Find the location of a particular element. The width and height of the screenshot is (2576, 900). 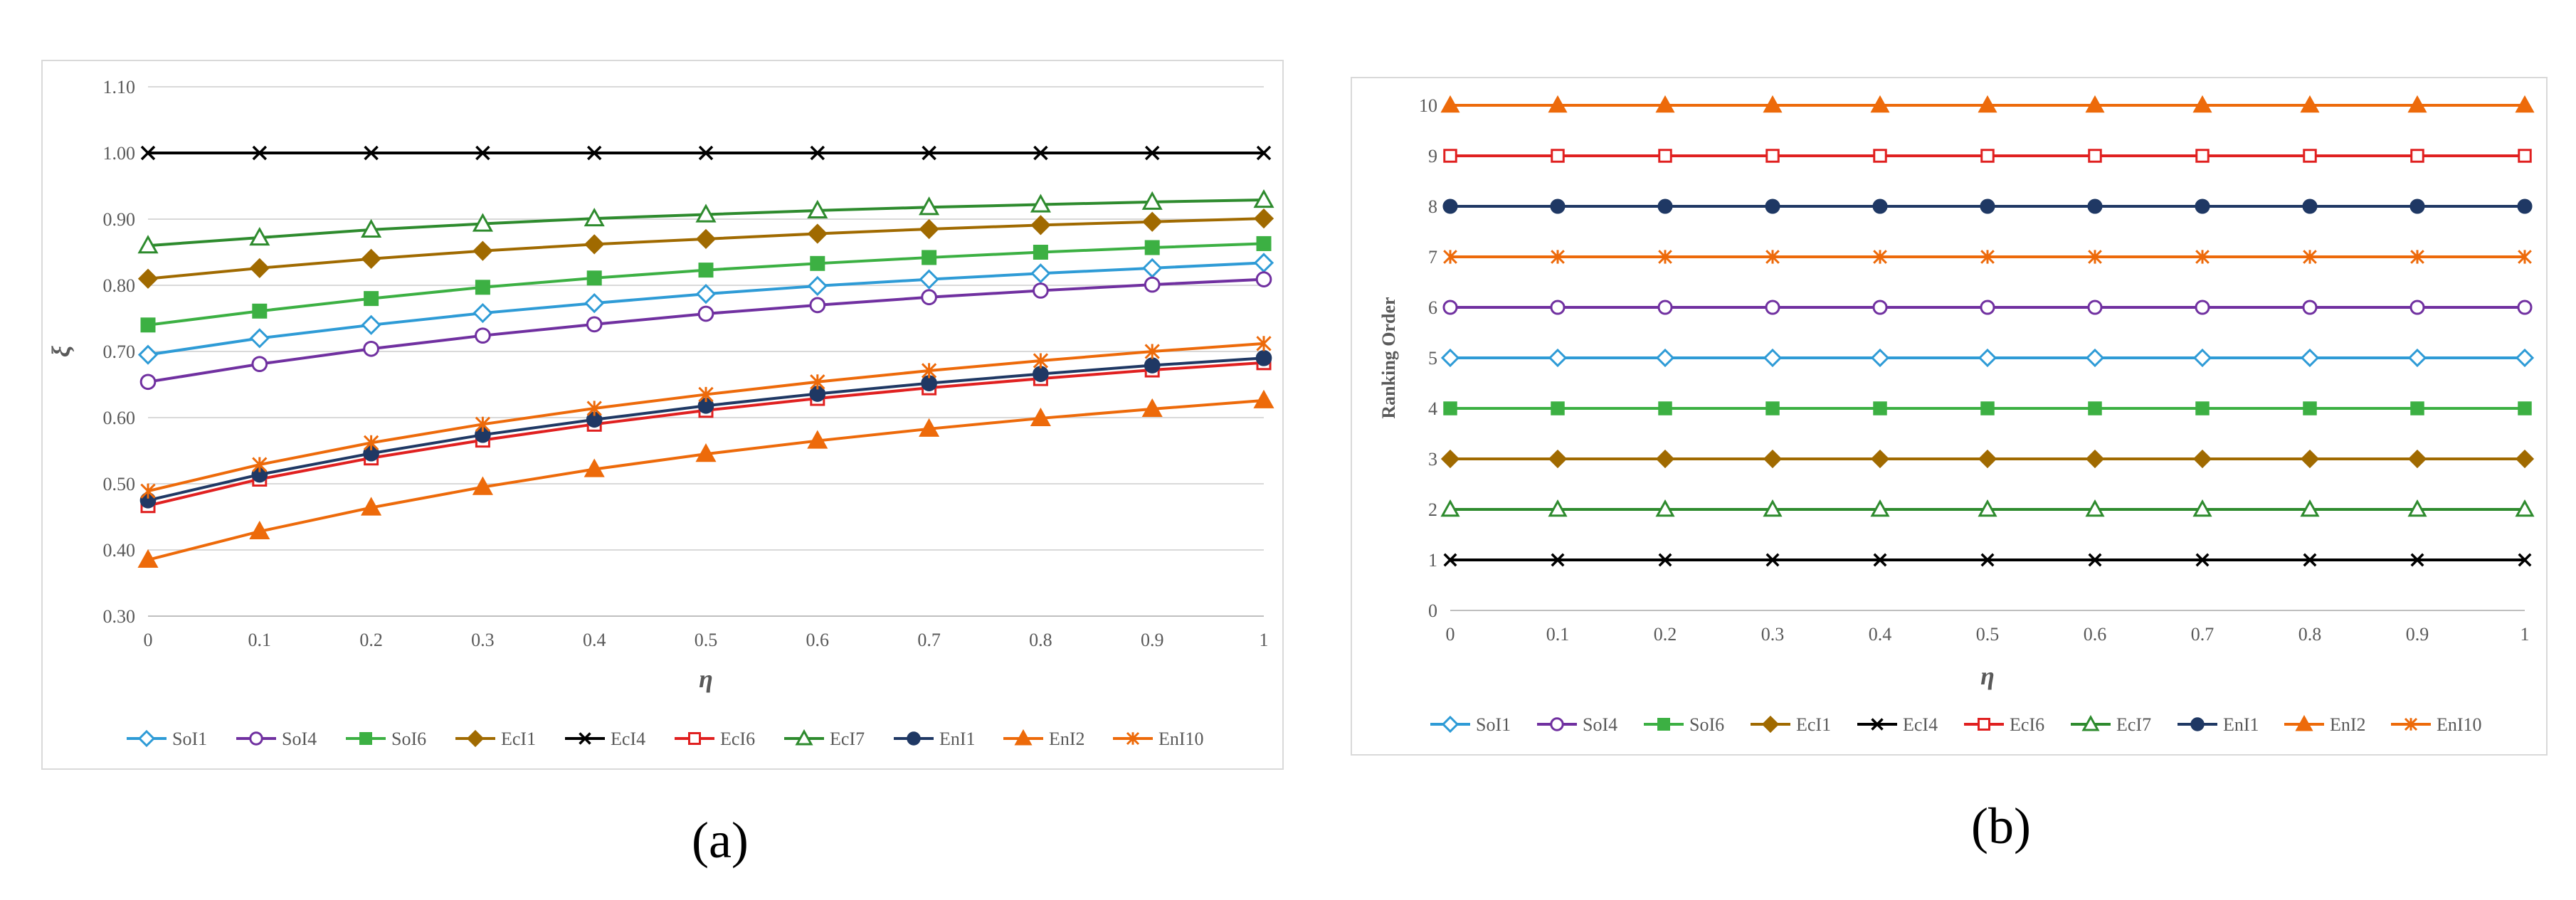

x-tick-label-b-3: 0.3 is located at coordinates (1773, 634).